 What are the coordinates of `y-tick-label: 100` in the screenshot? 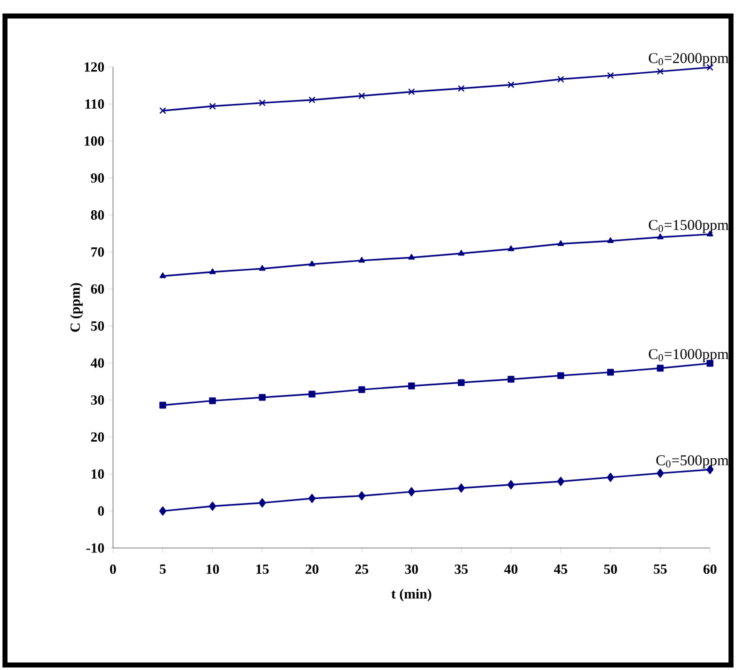 It's located at (94, 141).